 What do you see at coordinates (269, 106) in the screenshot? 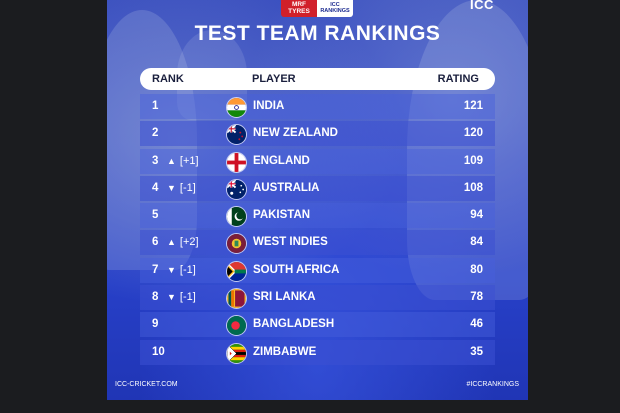
I see `team-name: INDIA` at bounding box center [269, 106].